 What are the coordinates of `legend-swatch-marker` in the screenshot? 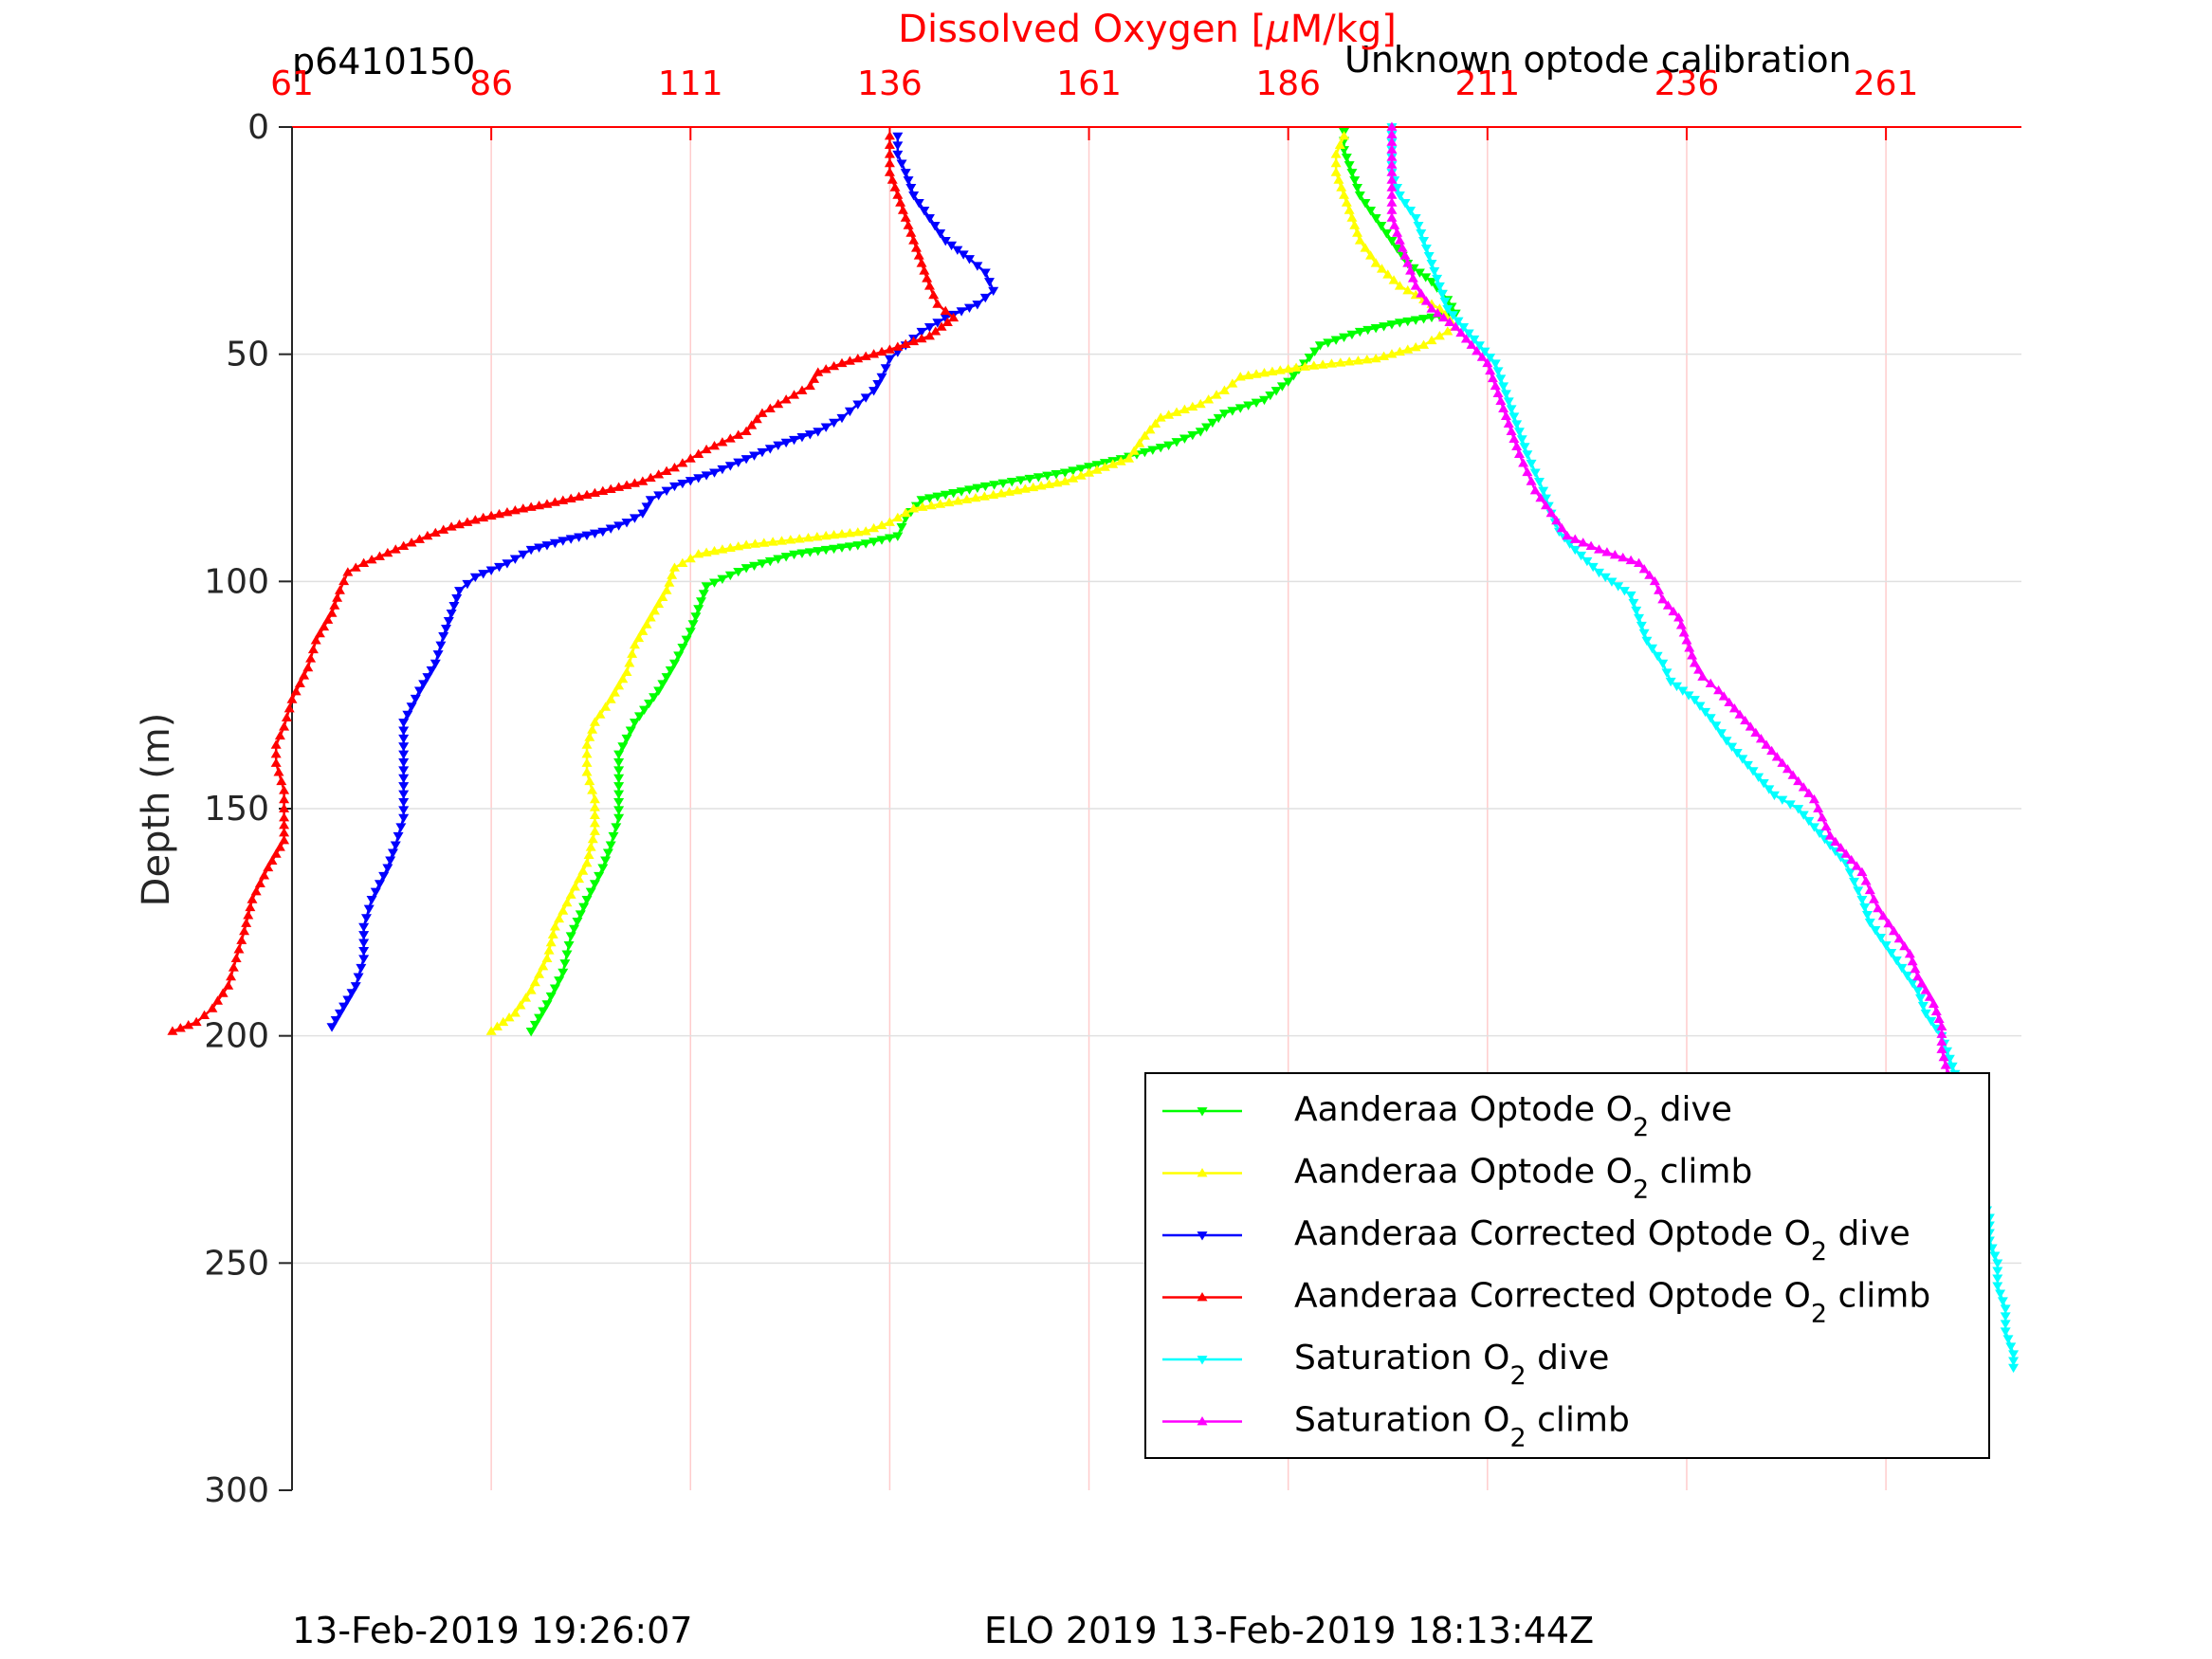 It's located at (1202, 1112).